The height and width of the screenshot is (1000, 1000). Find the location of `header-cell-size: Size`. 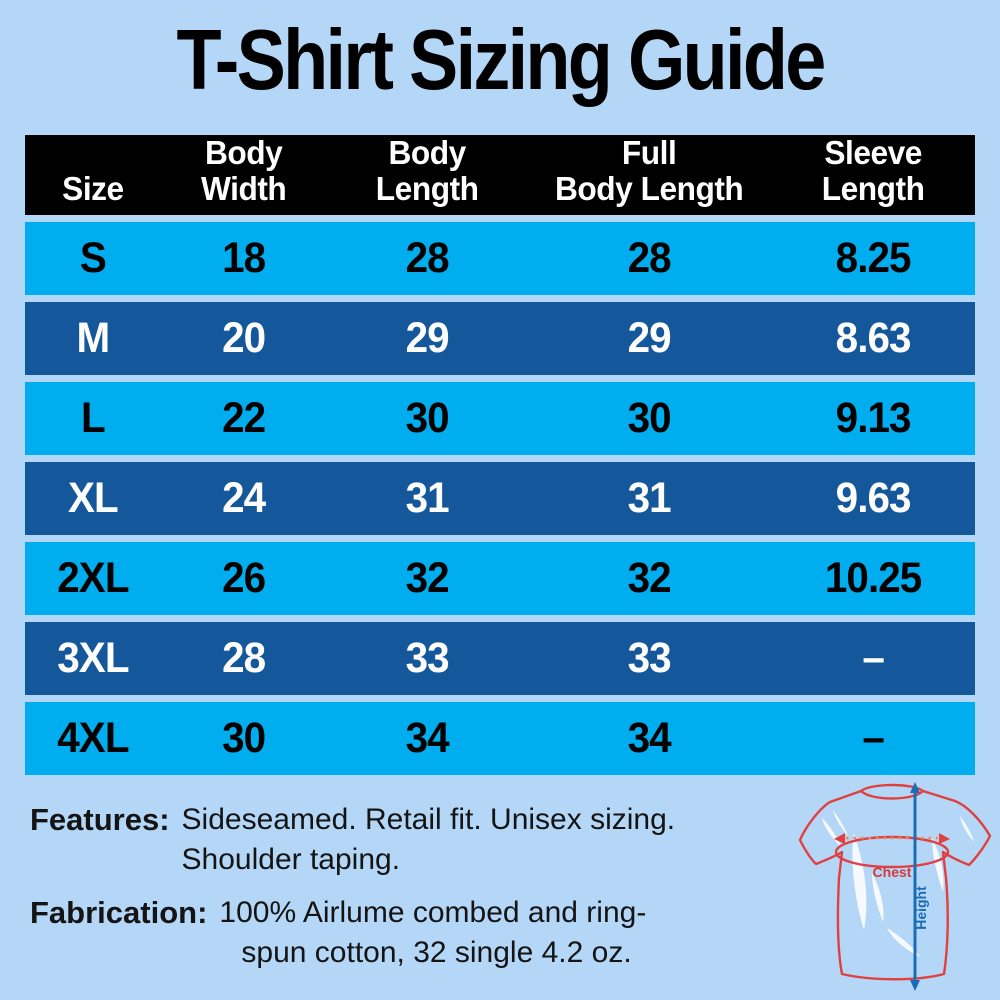

header-cell-size: Size is located at coordinates (93, 192).